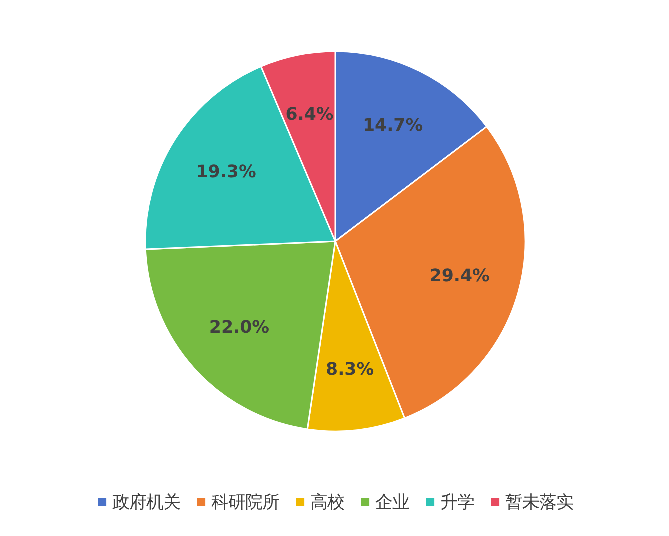  I want to click on legend-label: 升学, so click(457, 503).